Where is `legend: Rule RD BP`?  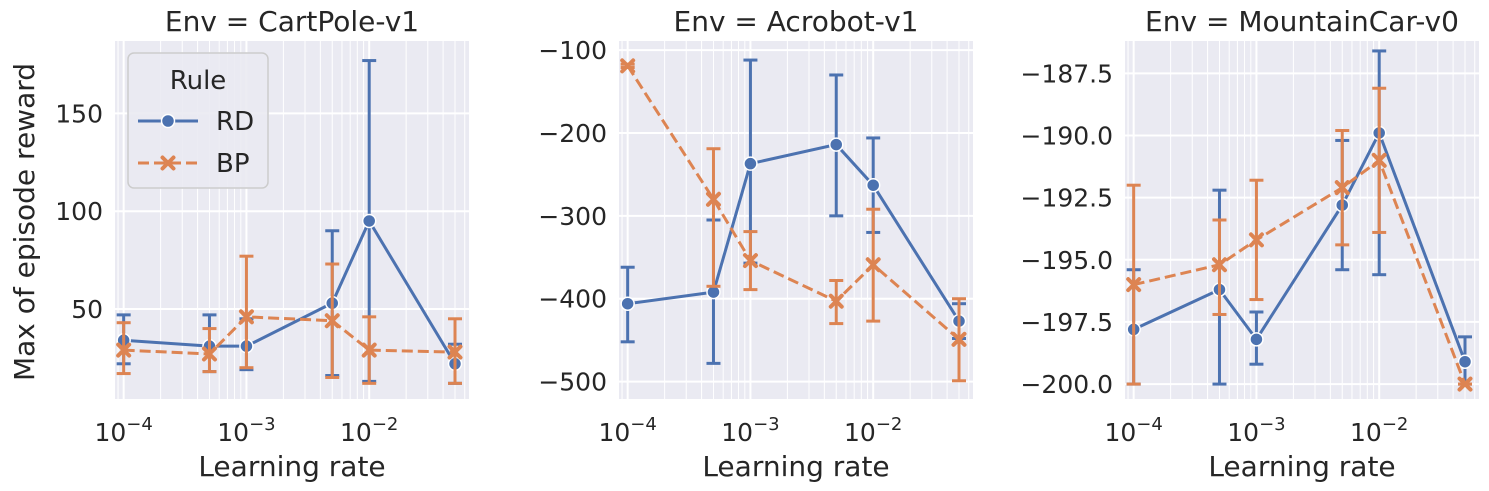
legend: Rule RD BP is located at coordinates (198, 120).